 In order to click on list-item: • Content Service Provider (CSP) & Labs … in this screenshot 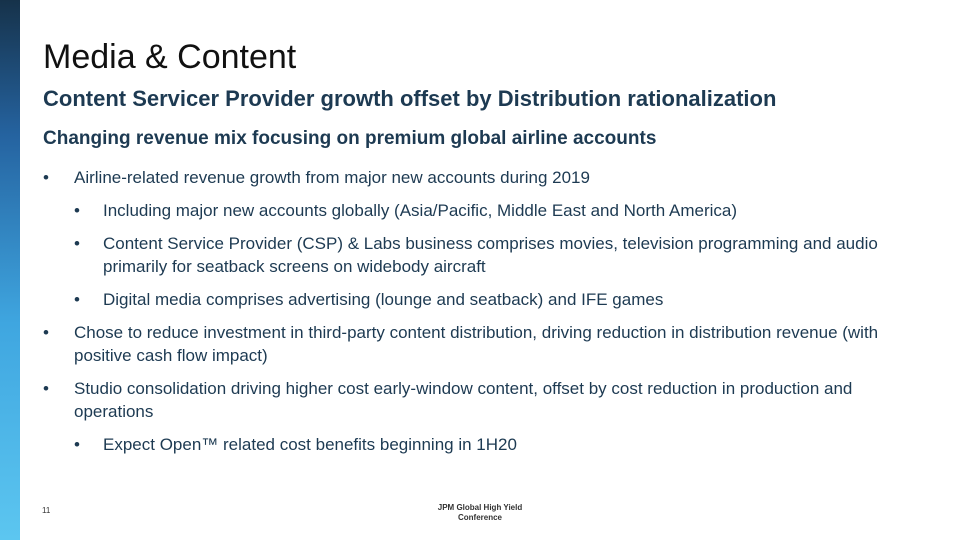, I will do `click(483, 255)`.